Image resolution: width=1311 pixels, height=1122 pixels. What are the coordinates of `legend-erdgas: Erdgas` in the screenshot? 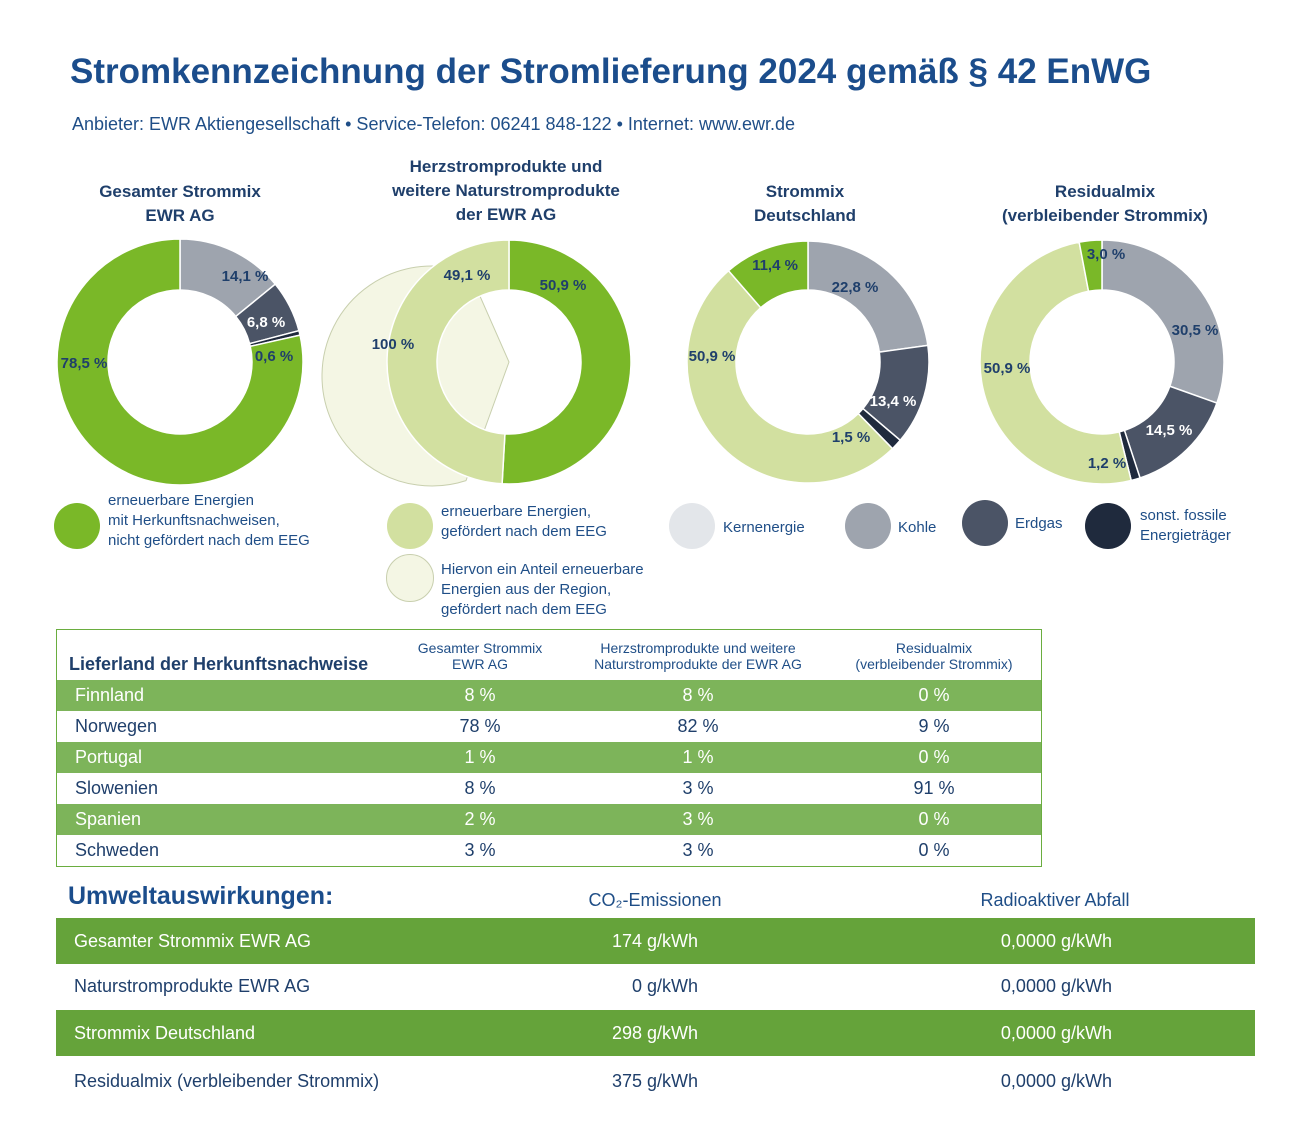 It's located at (1039, 523).